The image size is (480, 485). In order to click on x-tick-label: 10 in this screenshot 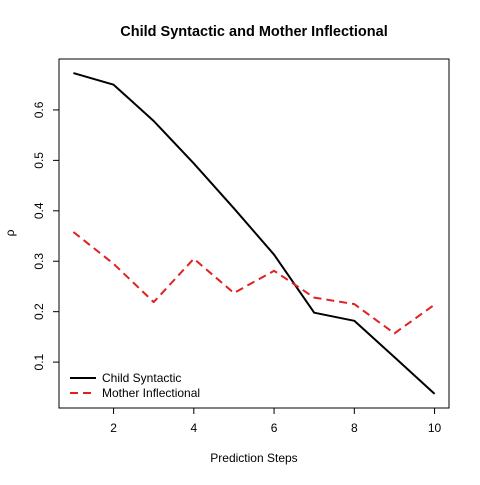, I will do `click(435, 428)`.